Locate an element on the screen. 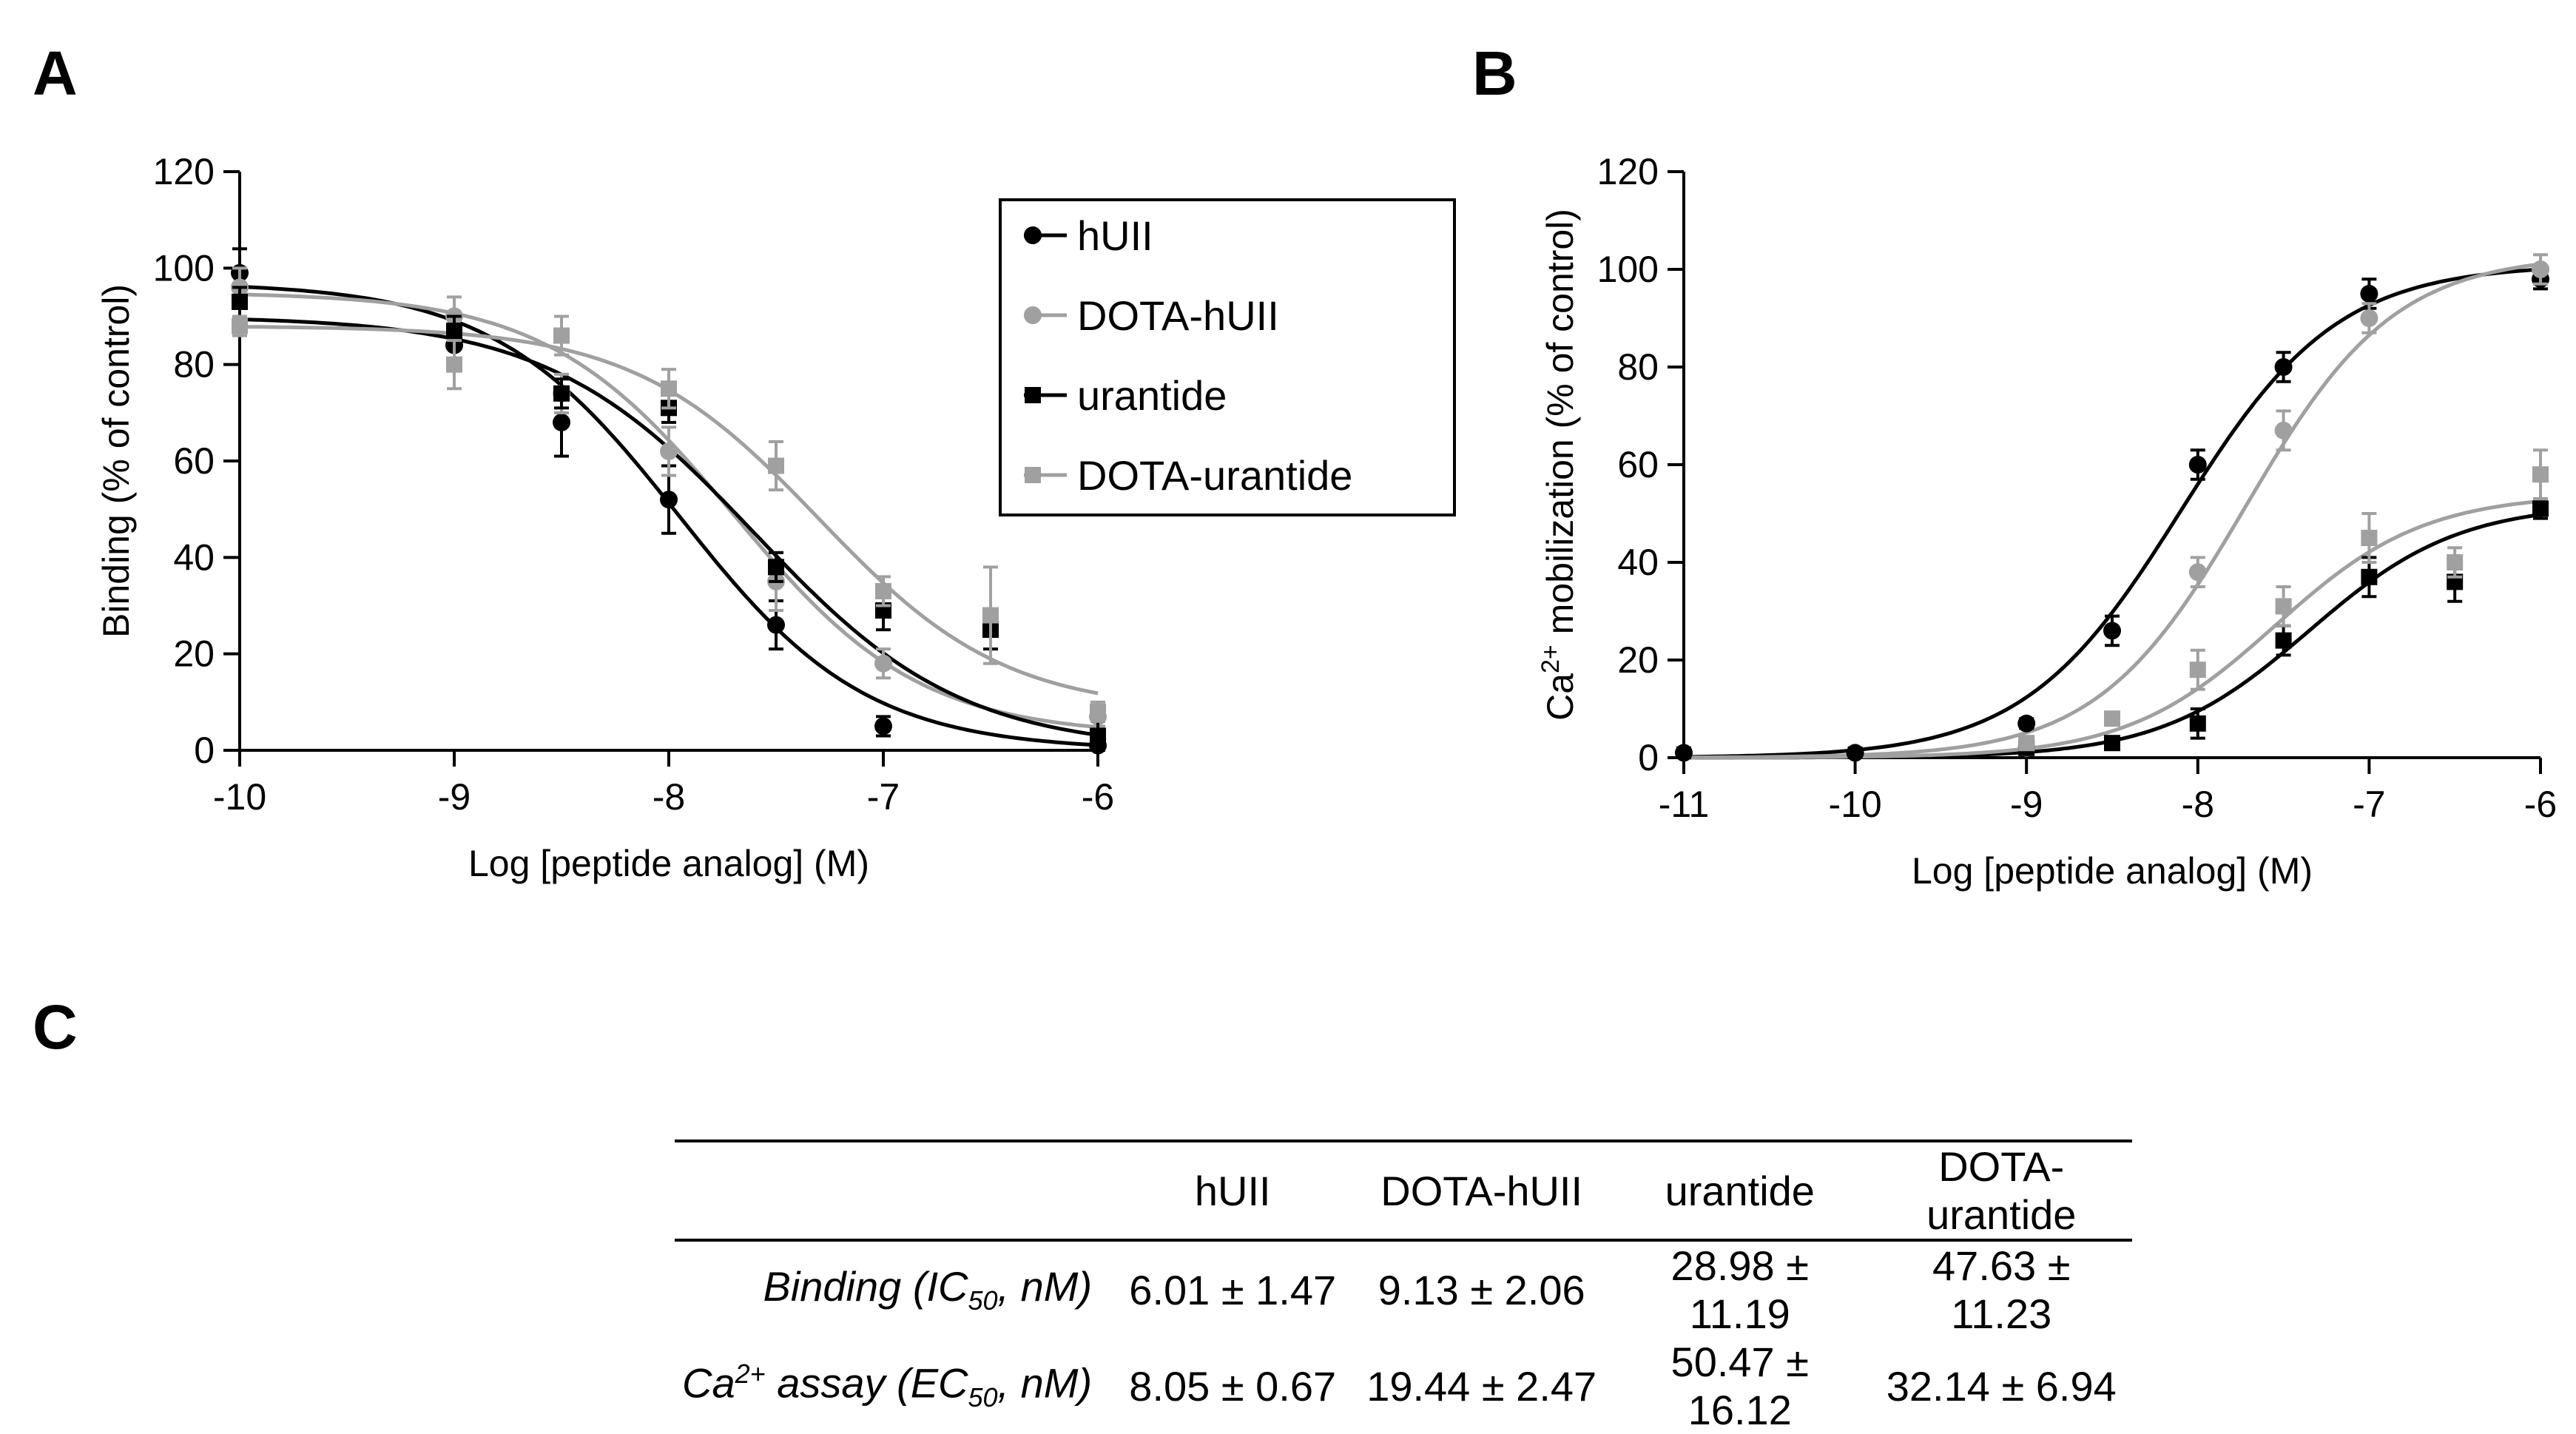 The image size is (2576, 1434). legend-label: hUII is located at coordinates (1115, 235).